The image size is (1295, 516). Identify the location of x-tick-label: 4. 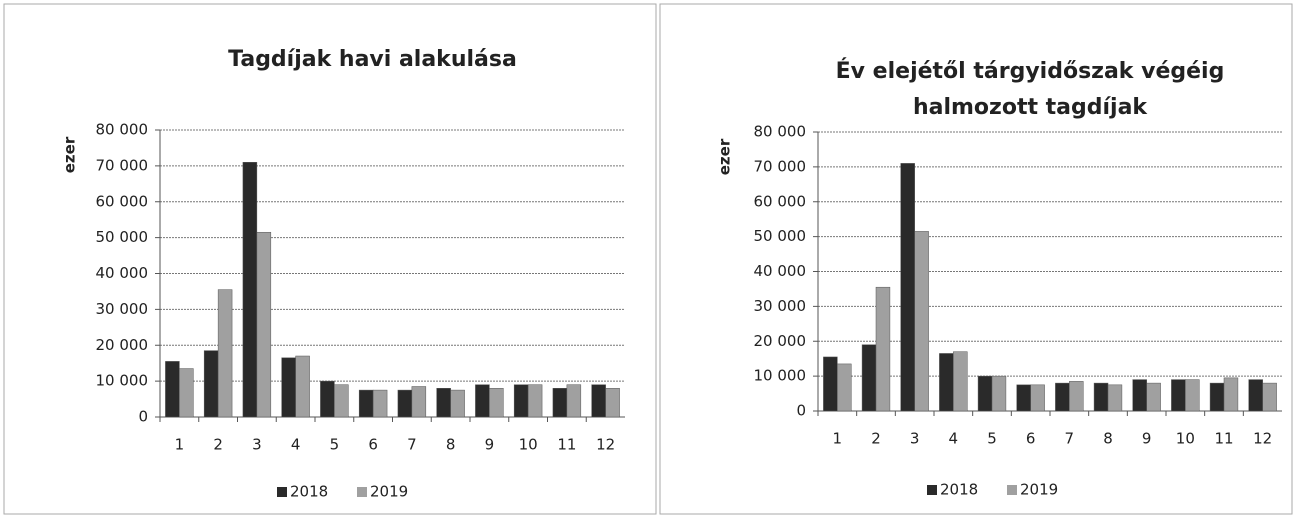
(296, 445).